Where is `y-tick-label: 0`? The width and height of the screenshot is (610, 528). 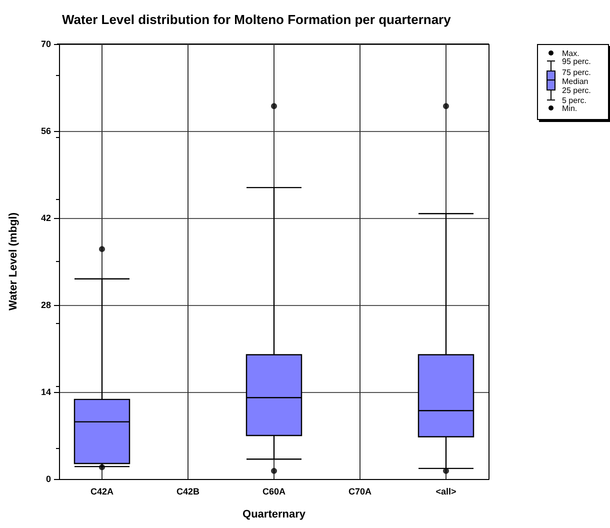
y-tick-label: 0 is located at coordinates (48, 479).